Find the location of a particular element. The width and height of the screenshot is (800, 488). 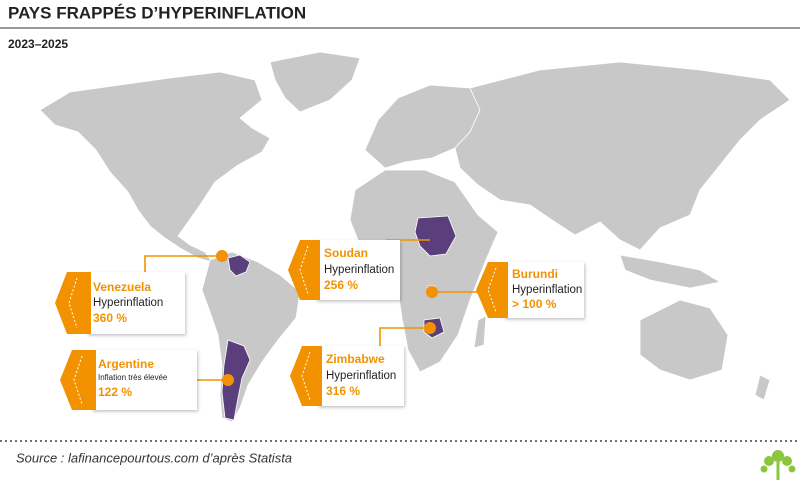

australia is located at coordinates (684, 340).